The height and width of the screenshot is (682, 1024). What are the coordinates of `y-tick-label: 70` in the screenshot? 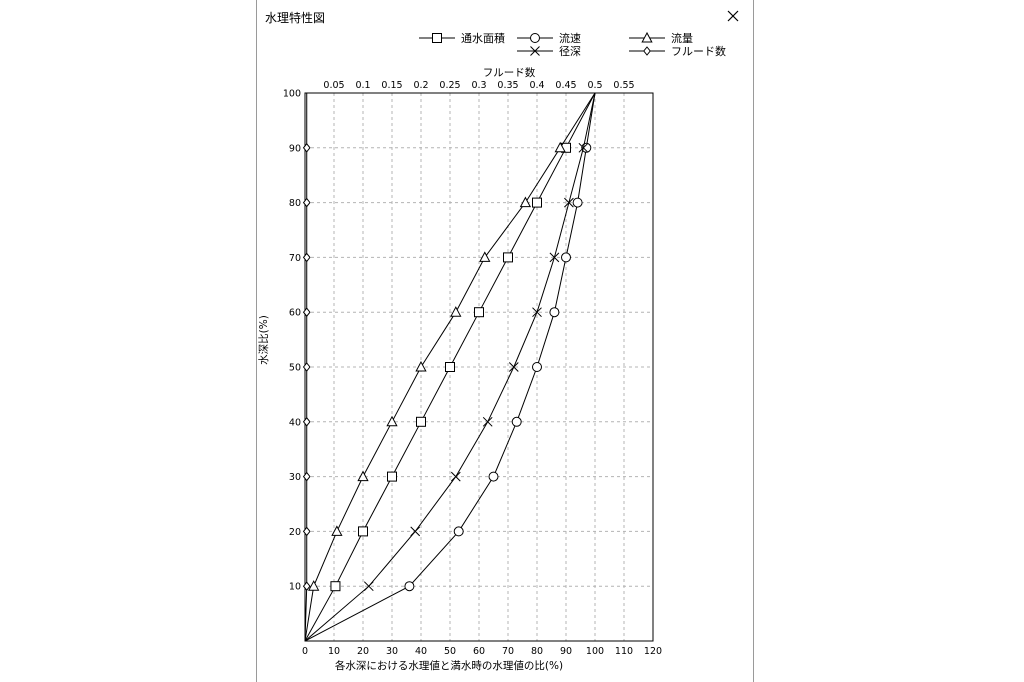 It's located at (295, 258).